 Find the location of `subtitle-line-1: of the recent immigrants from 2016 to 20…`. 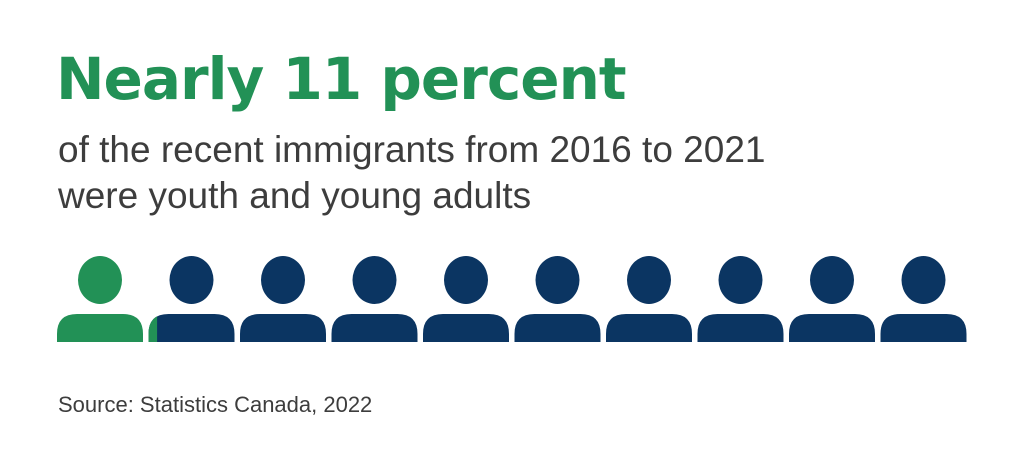

subtitle-line-1: of the recent immigrants from 2016 to 20… is located at coordinates (412, 149).